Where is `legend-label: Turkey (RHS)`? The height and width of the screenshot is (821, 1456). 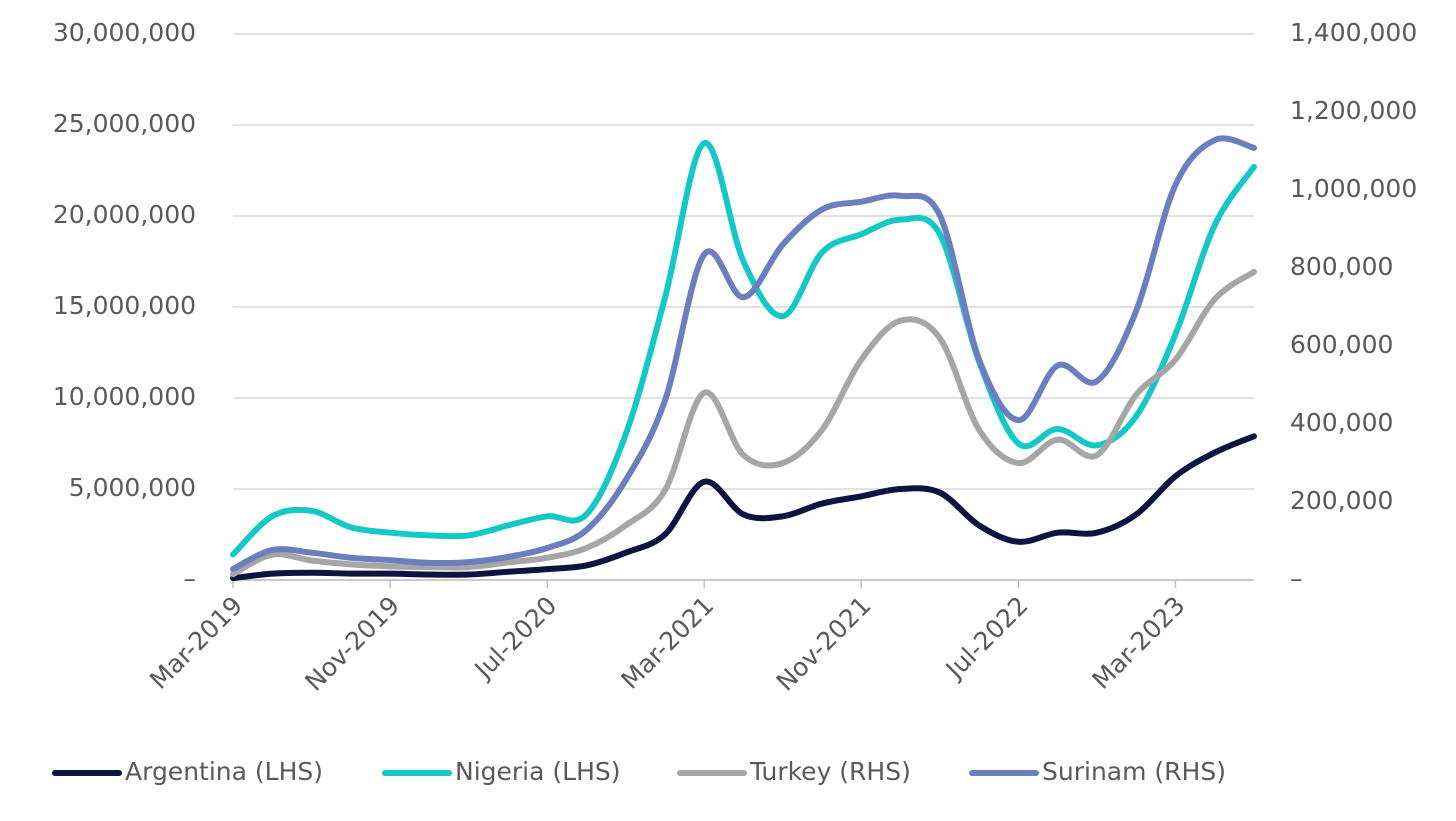
legend-label: Turkey (RHS) is located at coordinates (830, 771).